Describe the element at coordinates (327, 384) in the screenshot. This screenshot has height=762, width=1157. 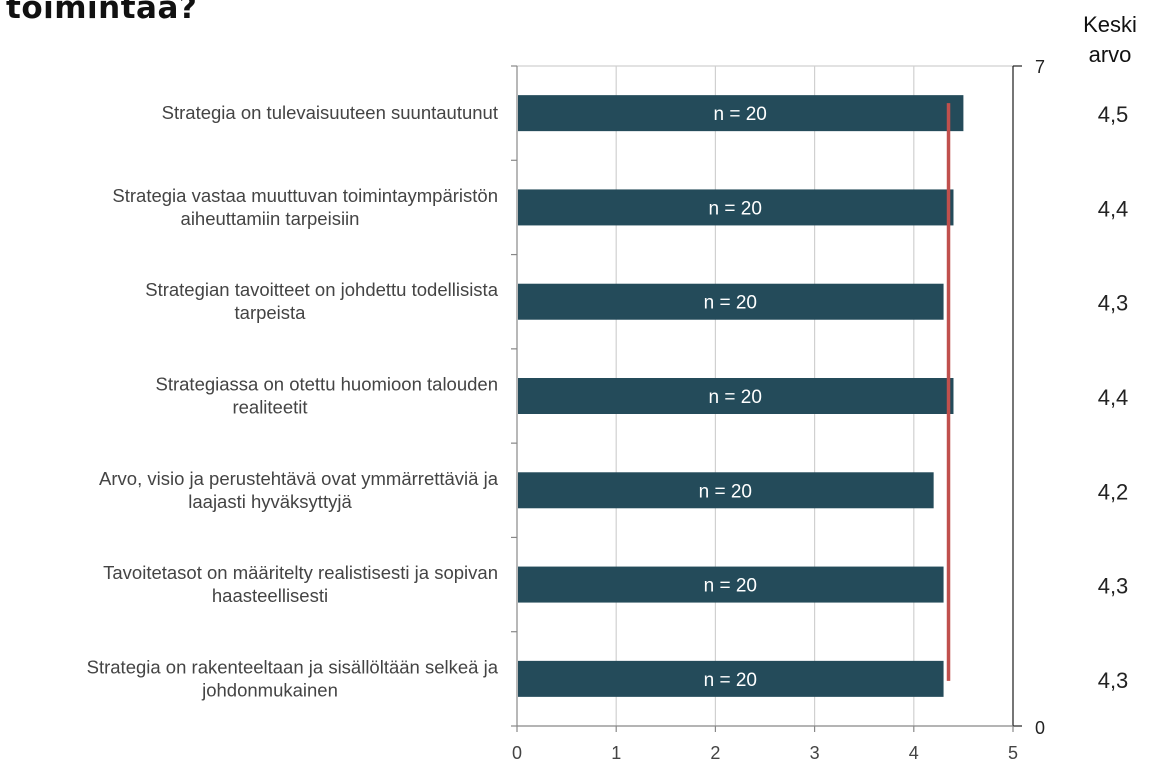
I see `category-label: Strategiassa on otettu huomioon talouden` at that location.